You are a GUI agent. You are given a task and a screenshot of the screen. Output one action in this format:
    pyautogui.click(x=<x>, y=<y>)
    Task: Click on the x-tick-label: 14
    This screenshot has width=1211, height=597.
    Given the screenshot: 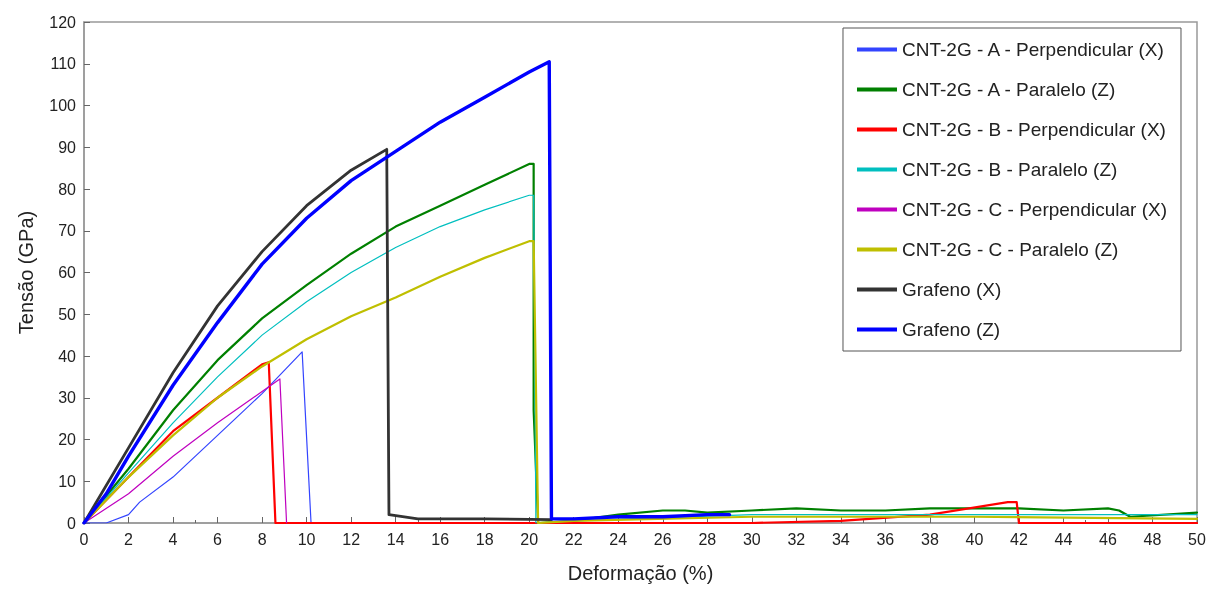 What is the action you would take?
    pyautogui.click(x=395, y=539)
    